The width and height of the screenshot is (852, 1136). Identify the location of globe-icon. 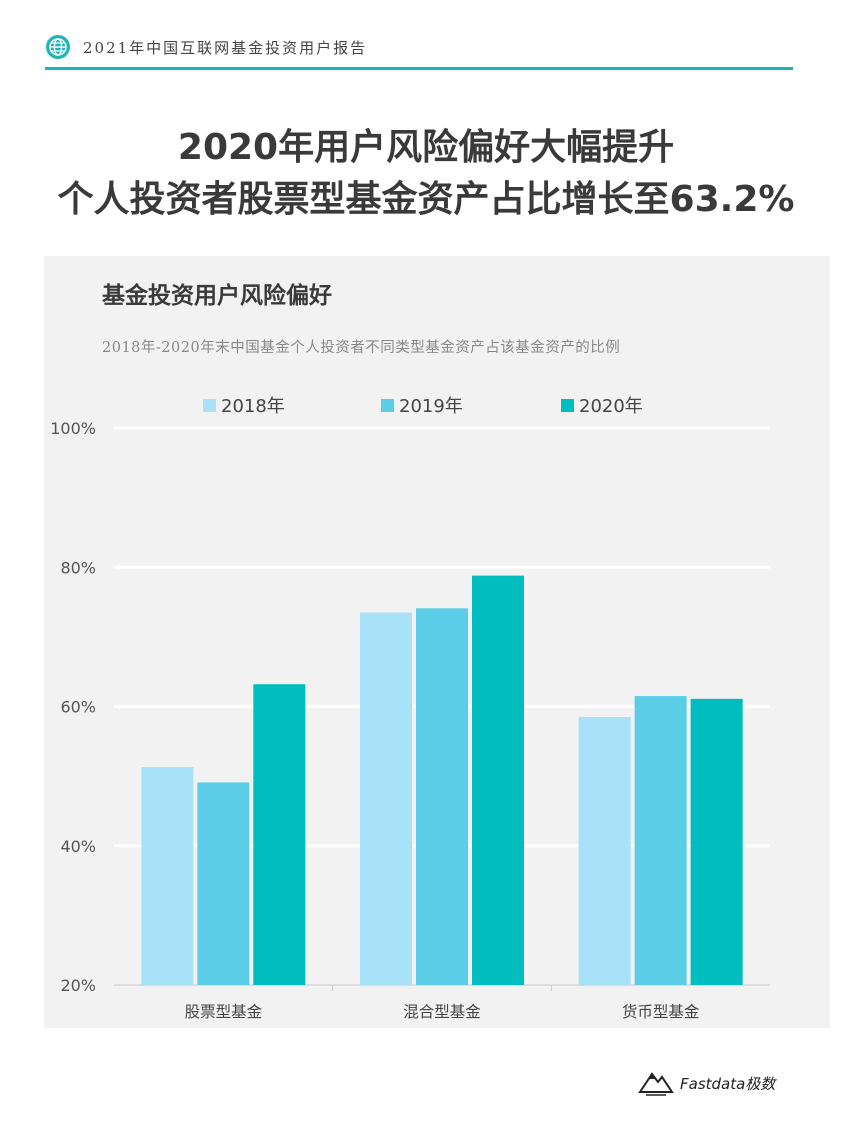
(58, 47).